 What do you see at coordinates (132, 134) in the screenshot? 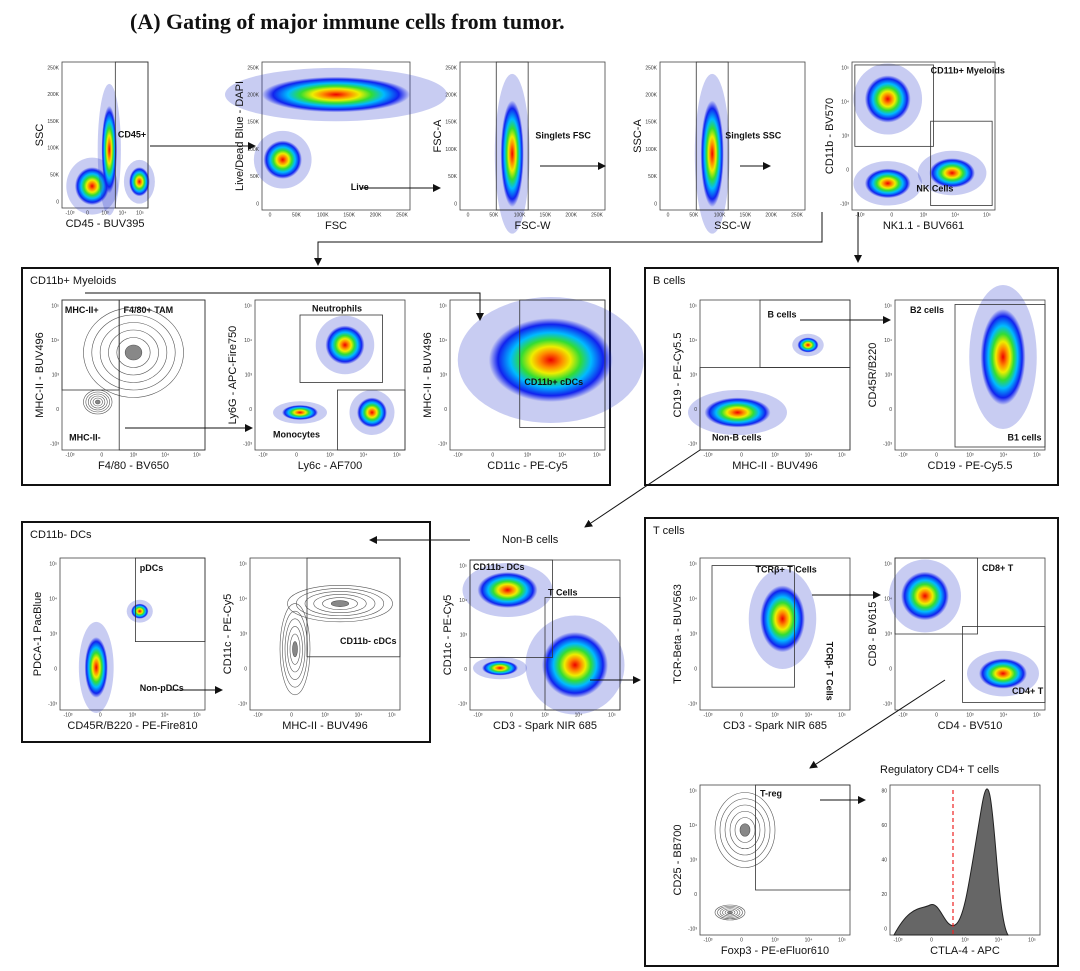
I see `gate-label: CD45+` at bounding box center [132, 134].